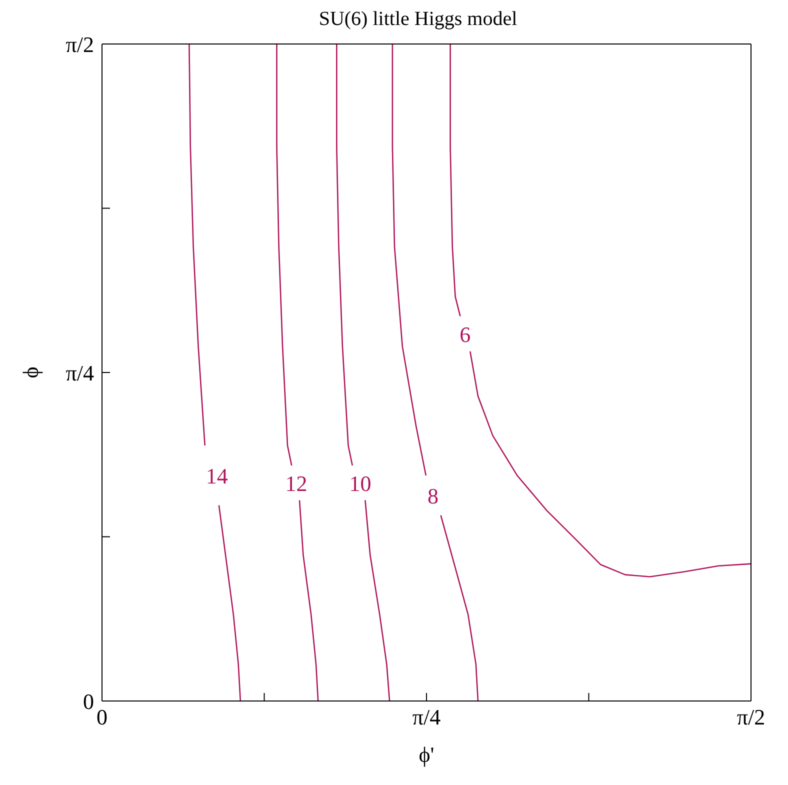 Image resolution: width=788 pixels, height=785 pixels. Describe the element at coordinates (88, 701) in the screenshot. I see `y-tick-label: 0` at that location.